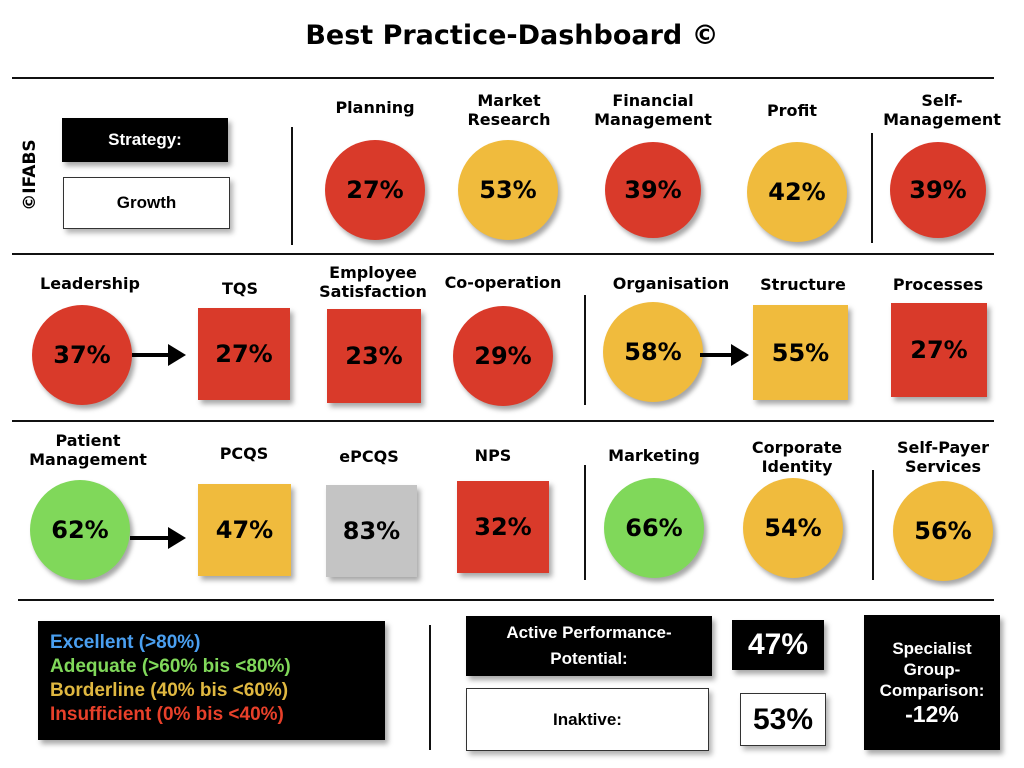  Describe the element at coordinates (373, 282) in the screenshot. I see `label-employee-satisfaction: Employee Satisfaction` at that location.